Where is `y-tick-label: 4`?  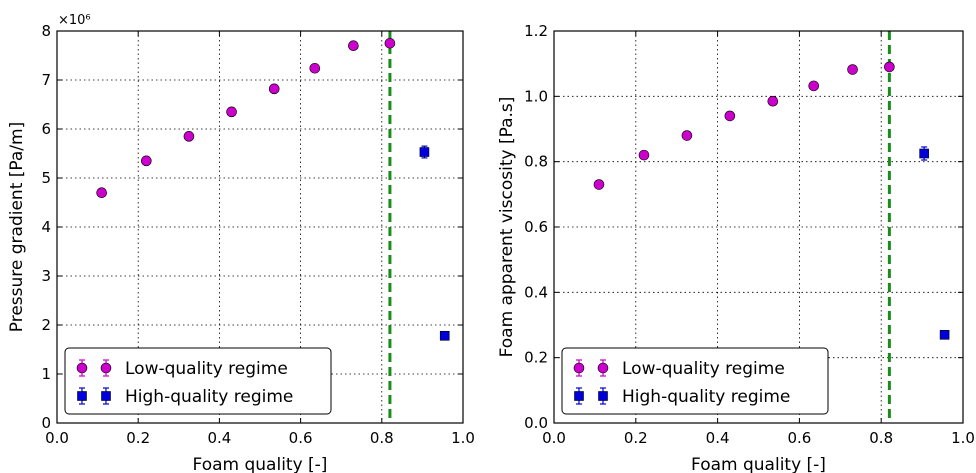 y-tick-label: 4 is located at coordinates (46, 227).